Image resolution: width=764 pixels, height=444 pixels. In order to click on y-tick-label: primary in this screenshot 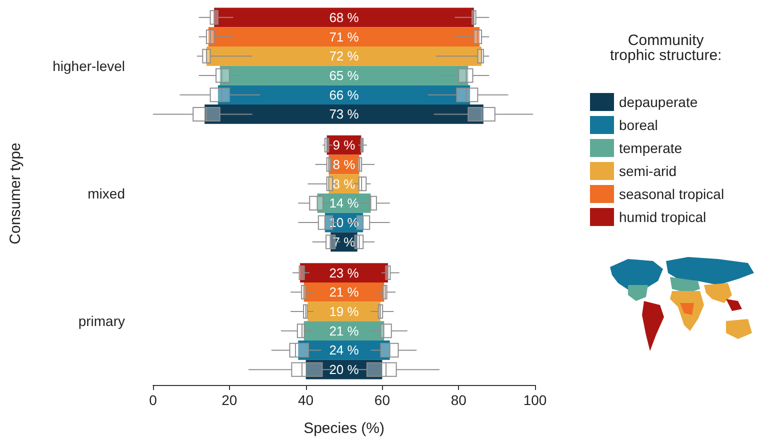, I will do `click(101, 321)`.